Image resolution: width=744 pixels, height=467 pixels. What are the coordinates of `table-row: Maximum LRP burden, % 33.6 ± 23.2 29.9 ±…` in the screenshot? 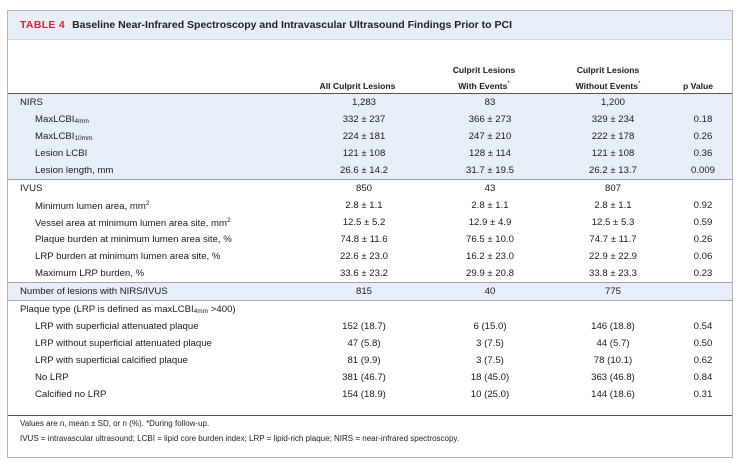 It's located at (374, 273).